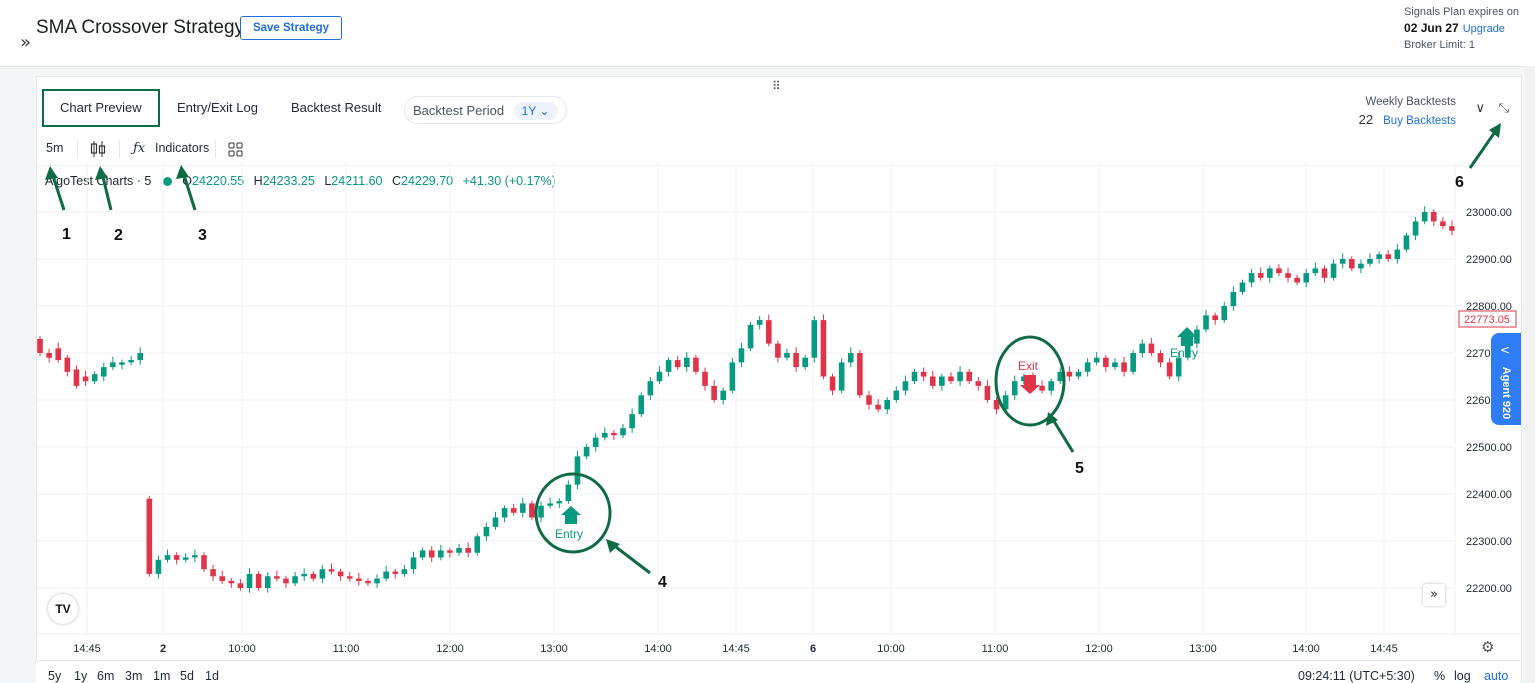 This screenshot has width=1535, height=683. I want to click on entry-marker-label: Entry, so click(569, 534).